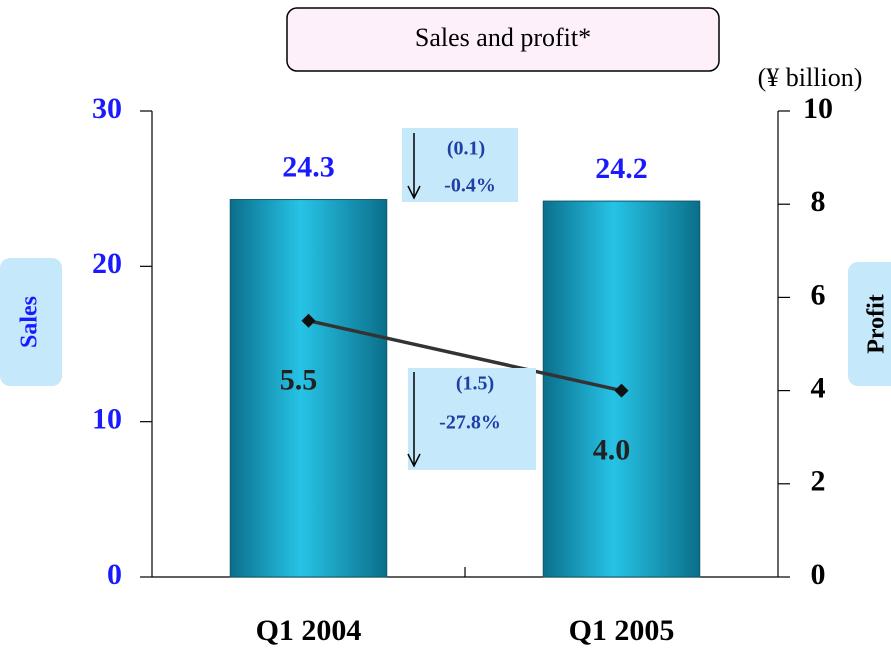 This screenshot has height=650, width=891. I want to click on annotation-percent: -27.8%, so click(470, 423).